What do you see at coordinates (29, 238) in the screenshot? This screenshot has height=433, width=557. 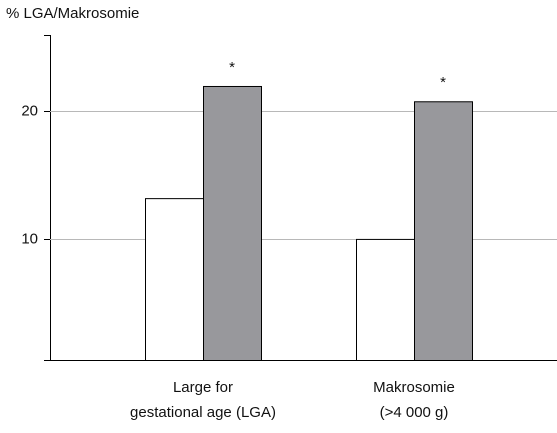 I see `y-tick-label: 10` at bounding box center [29, 238].